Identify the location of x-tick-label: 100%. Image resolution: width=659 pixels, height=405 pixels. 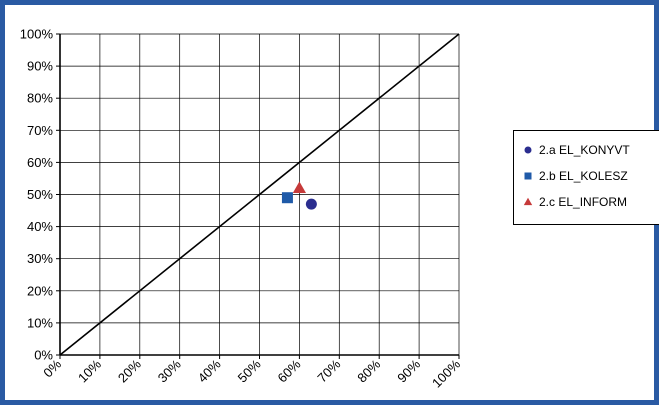
(446, 373).